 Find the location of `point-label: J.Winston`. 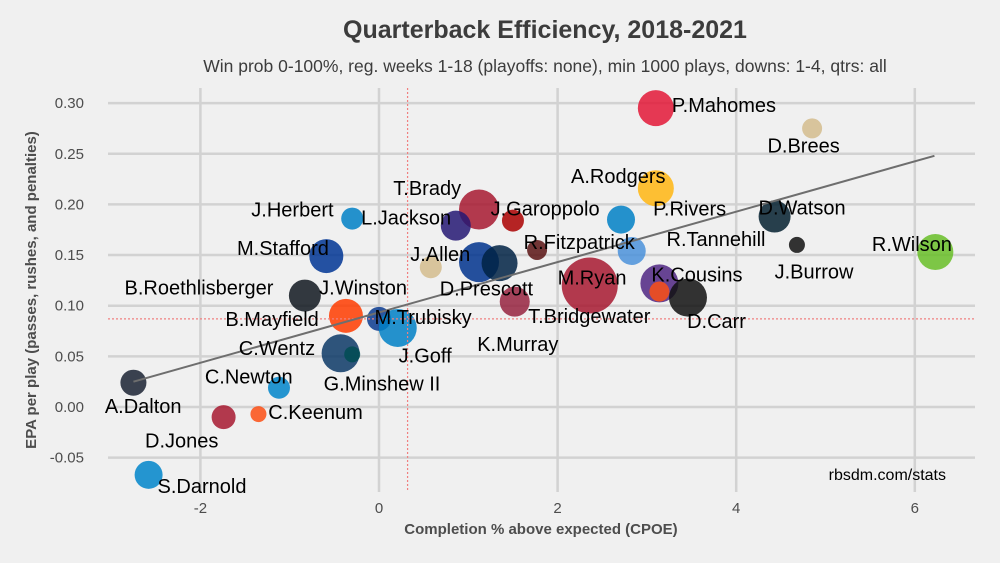

point-label: J.Winston is located at coordinates (363, 288).